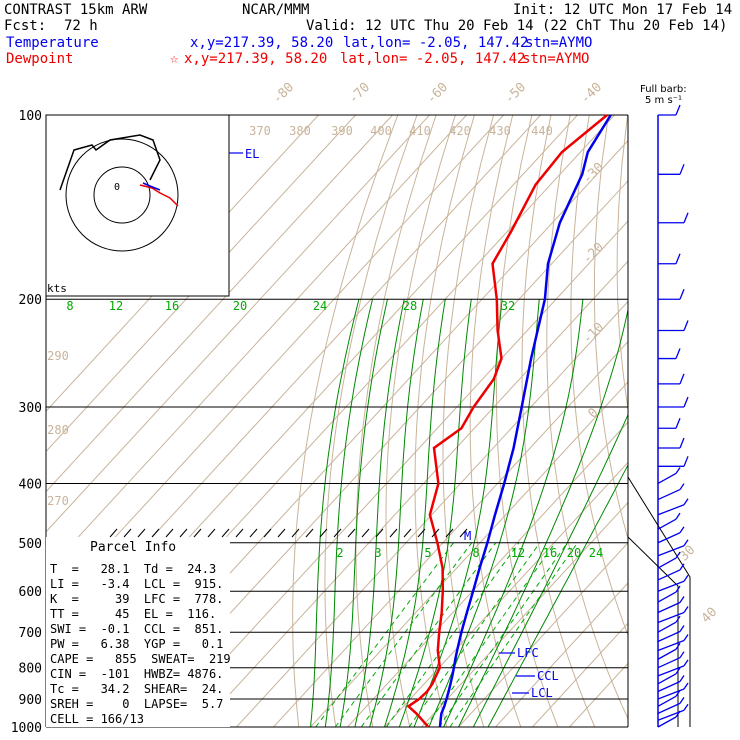 The width and height of the screenshot is (740, 740). I want to click on moist-adiabat-line, so click(335, 513).